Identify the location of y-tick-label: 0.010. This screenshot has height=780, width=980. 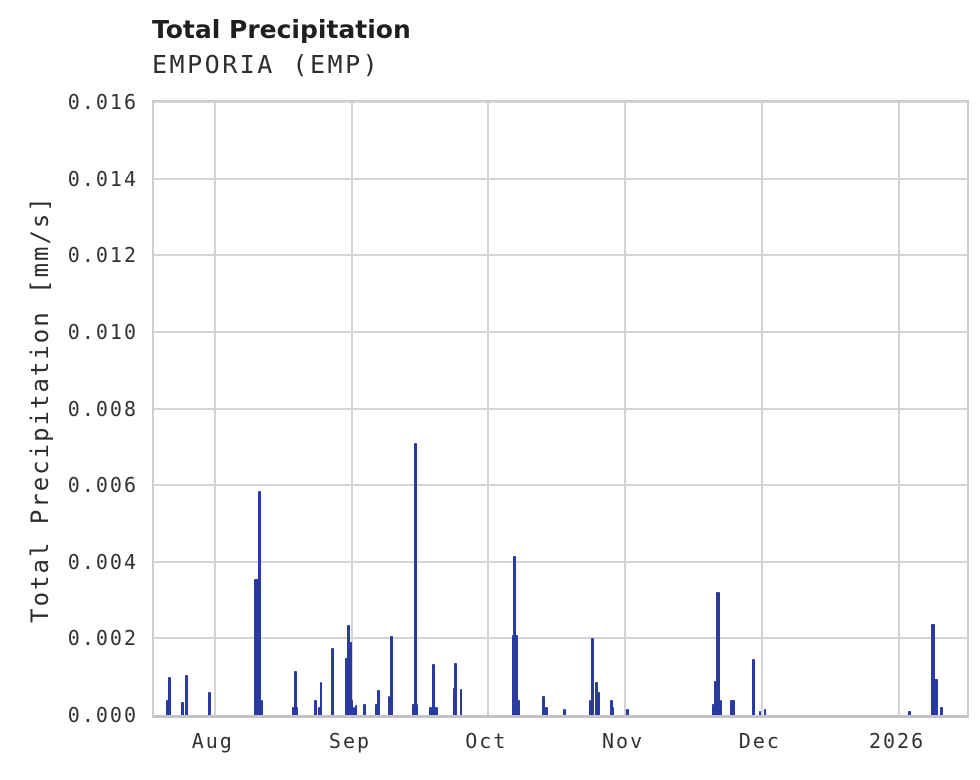
(102, 331).